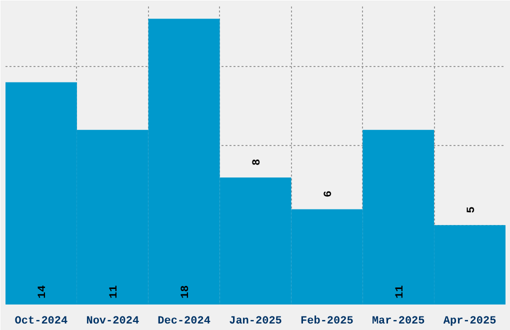  Describe the element at coordinates (328, 194) in the screenshot. I see `data-label: 6` at that location.